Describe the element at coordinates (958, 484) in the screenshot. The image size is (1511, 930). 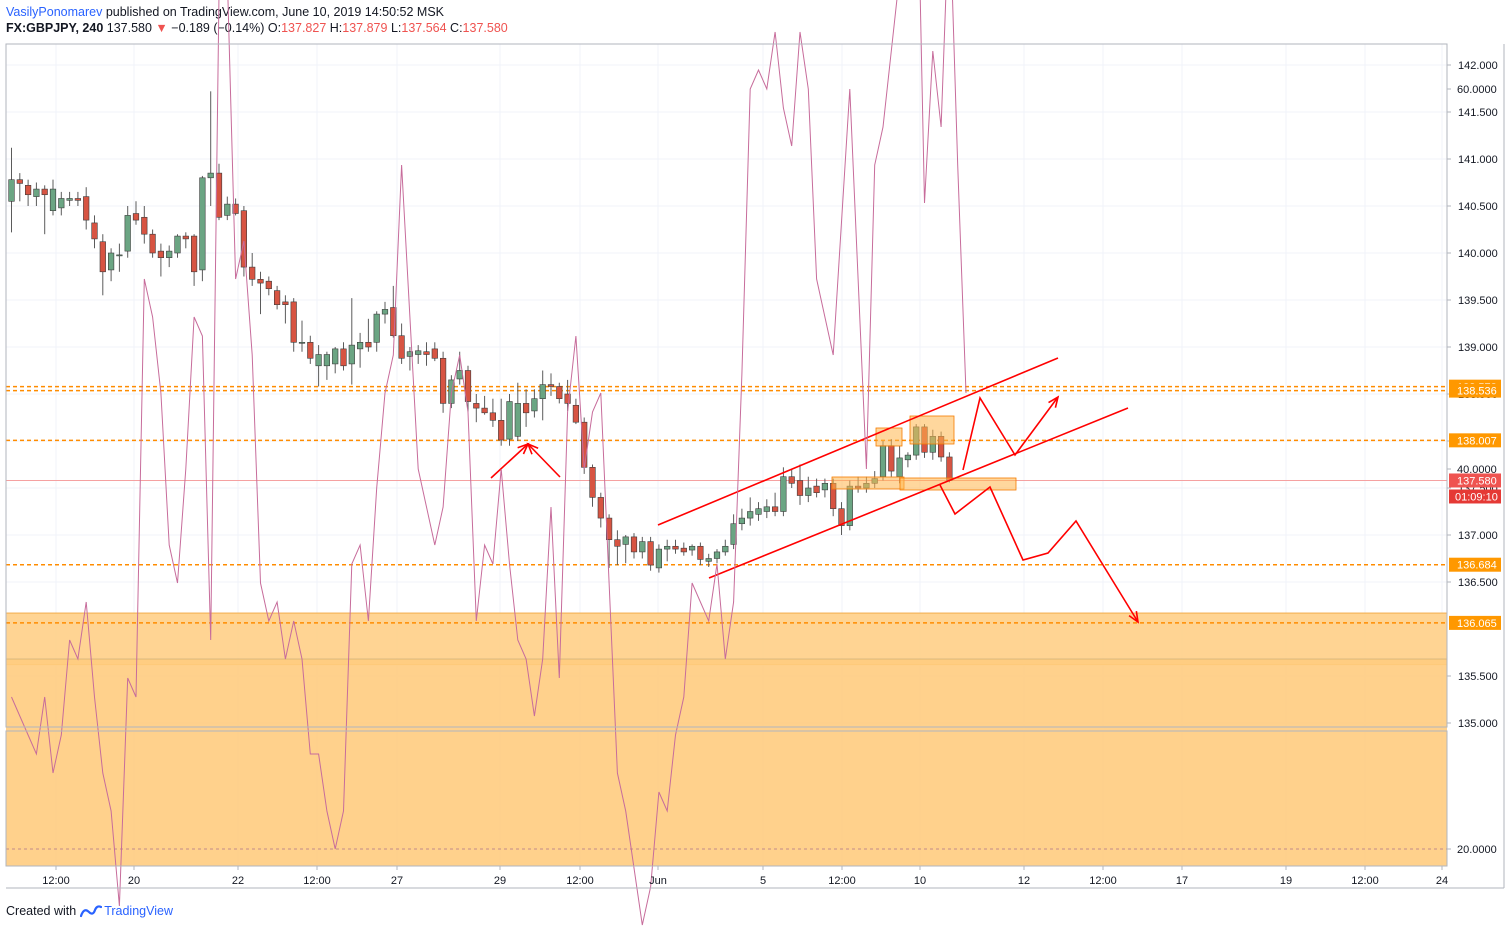
I see `highlight-box` at that location.